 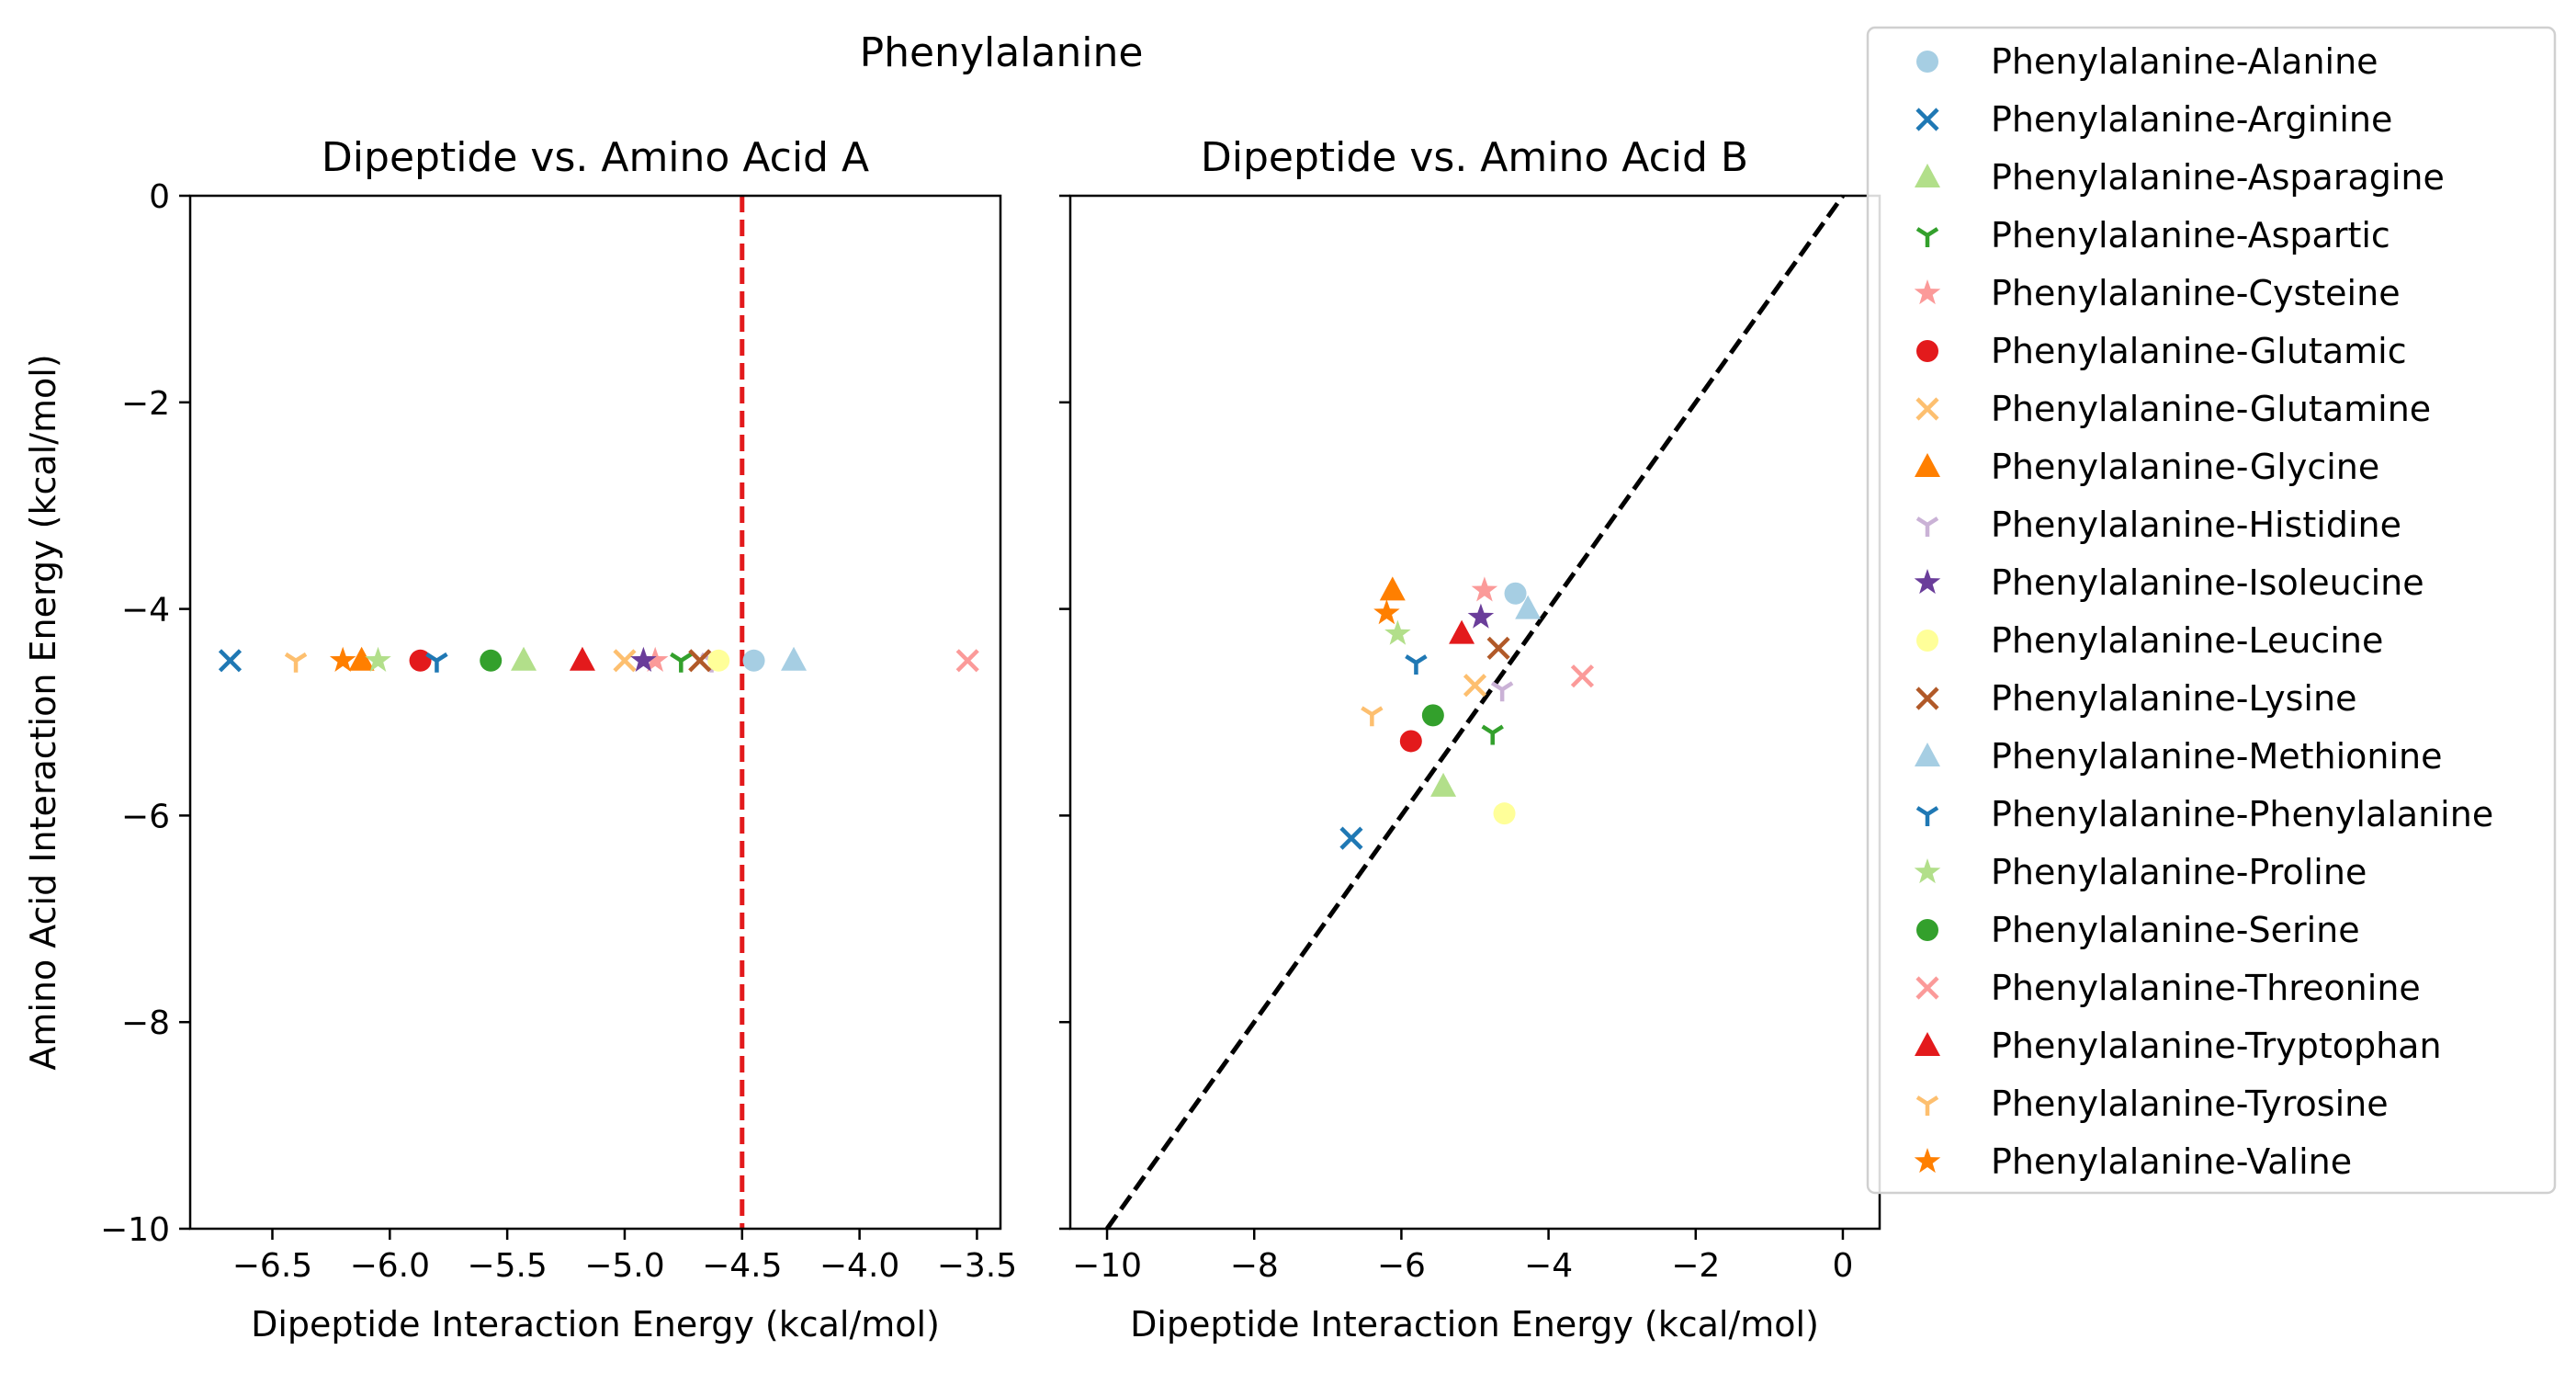 I want to click on legend-label: Phenylalanine-Glutamic, so click(x=2199, y=351).